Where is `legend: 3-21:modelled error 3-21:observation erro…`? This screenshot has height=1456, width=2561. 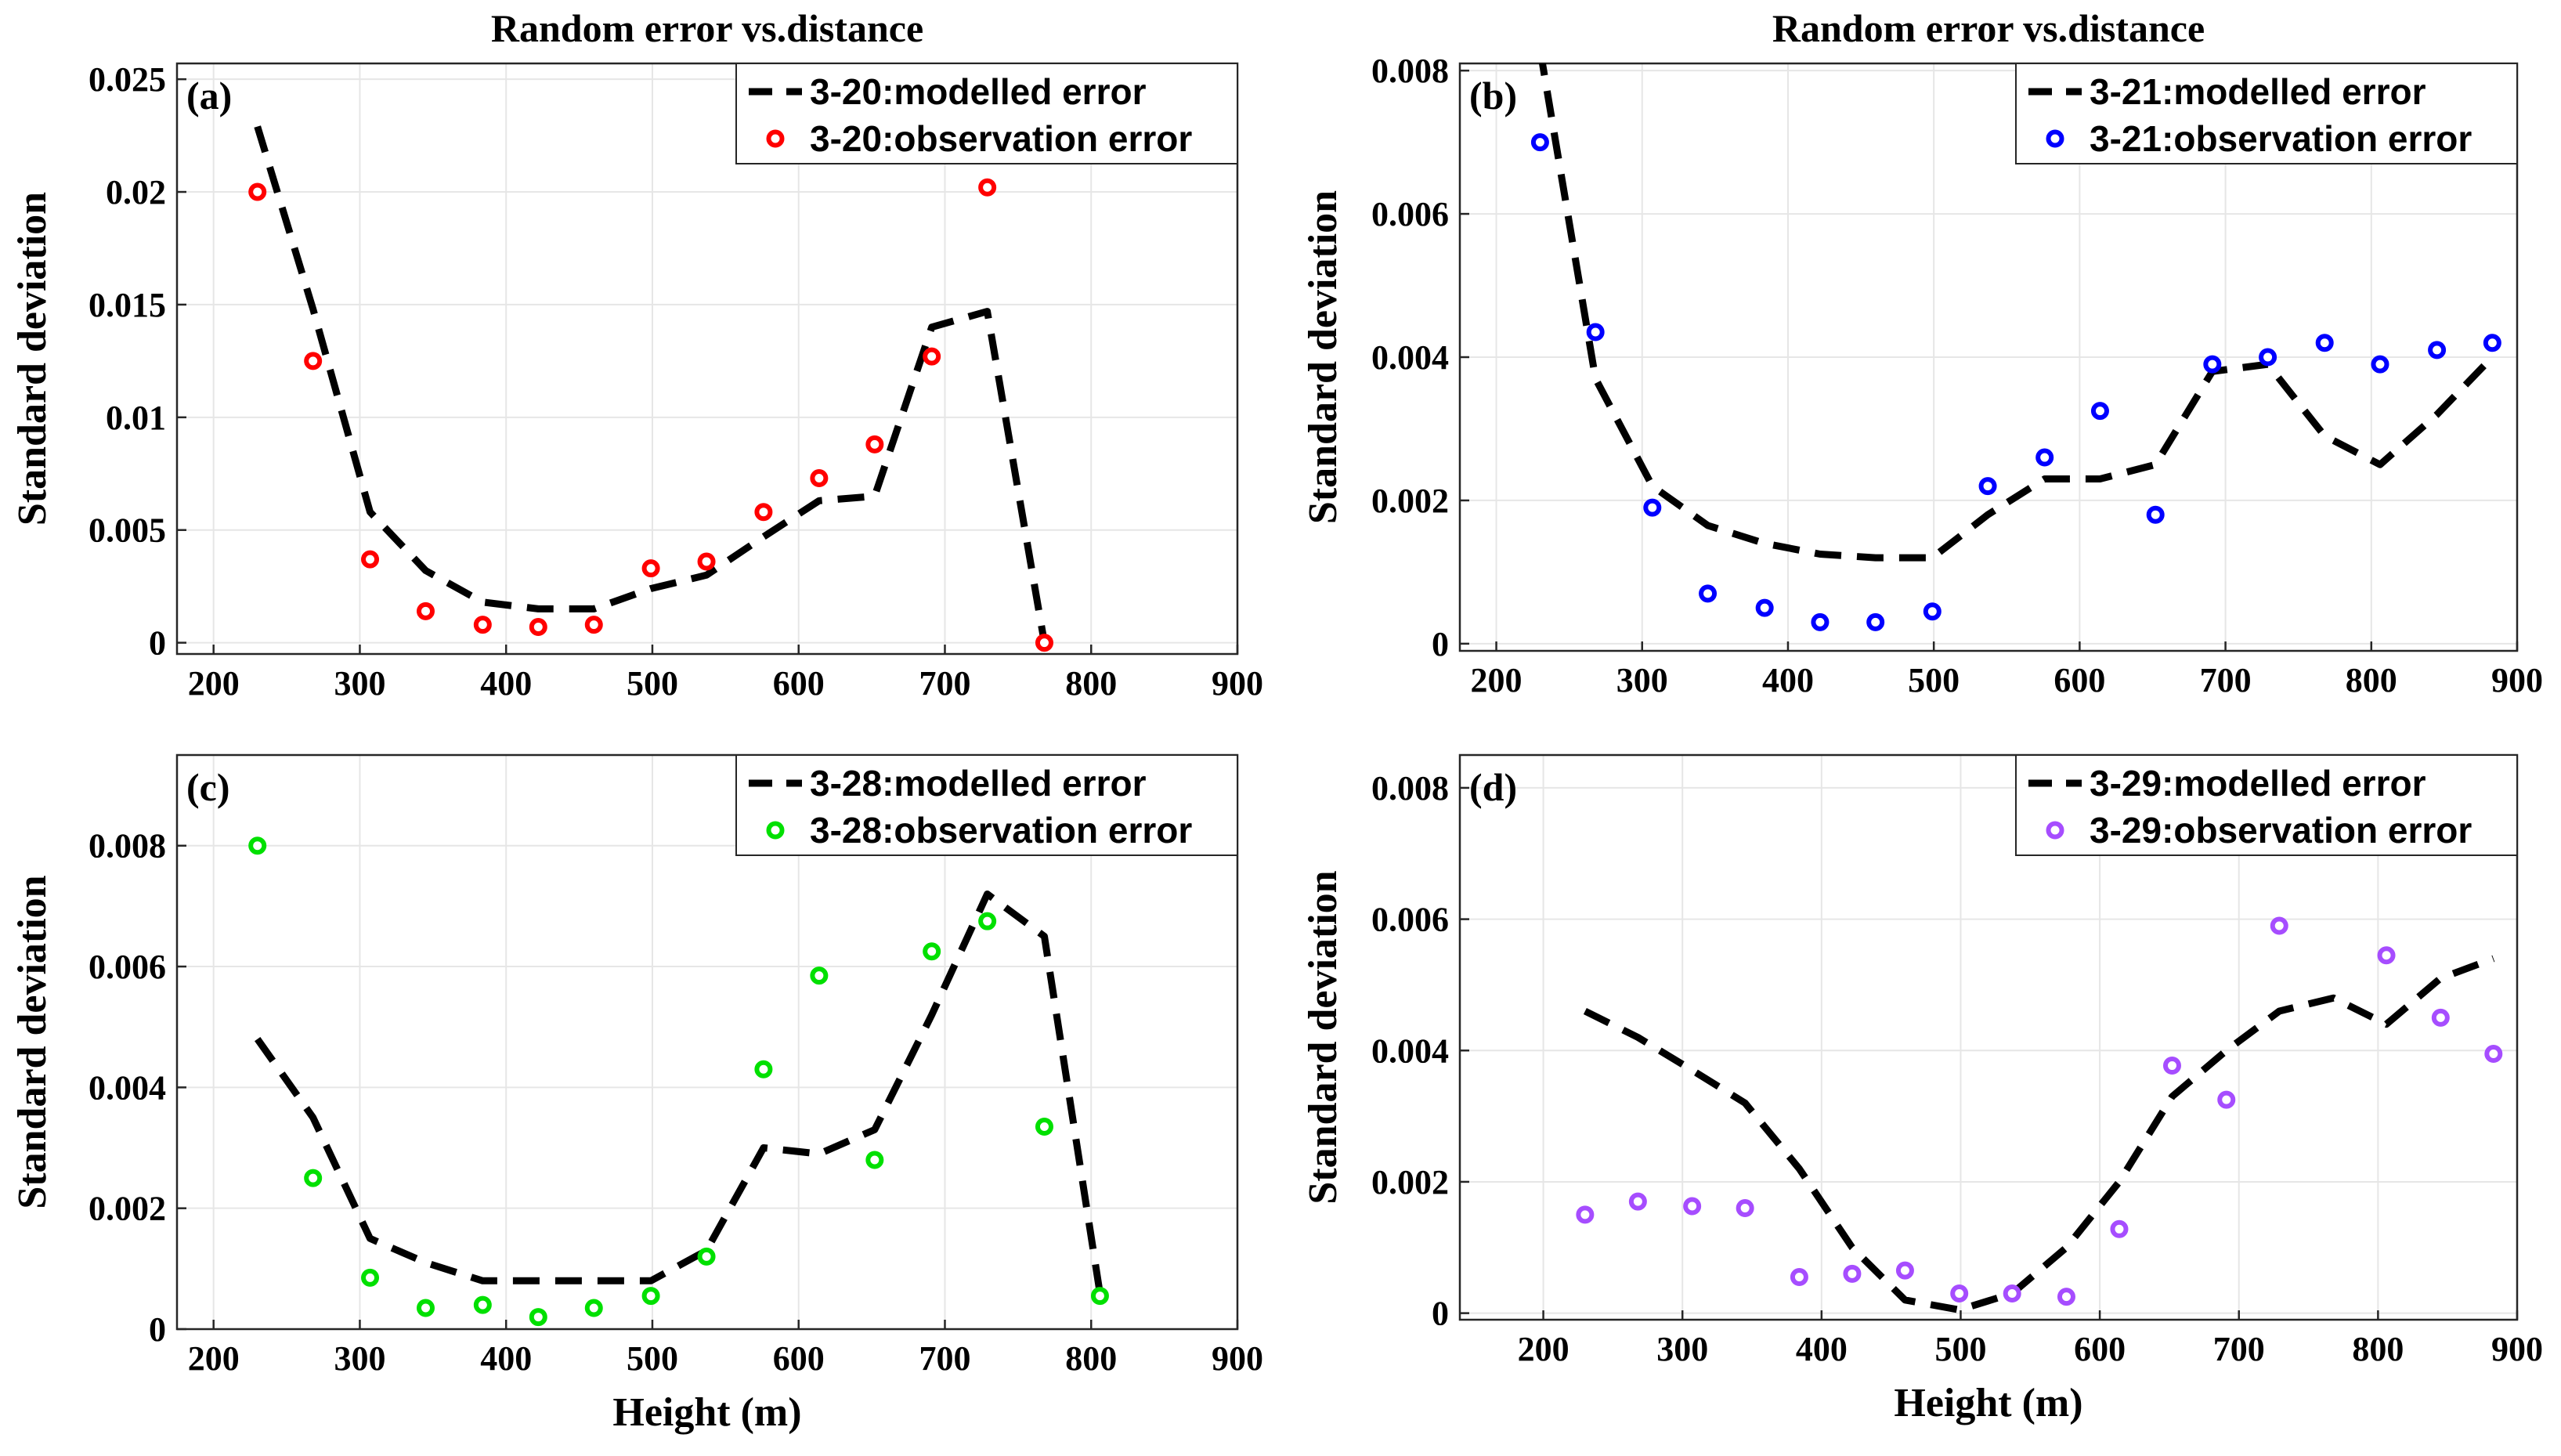
legend: 3-21:modelled error 3-21:observation erro… is located at coordinates (2266, 113).